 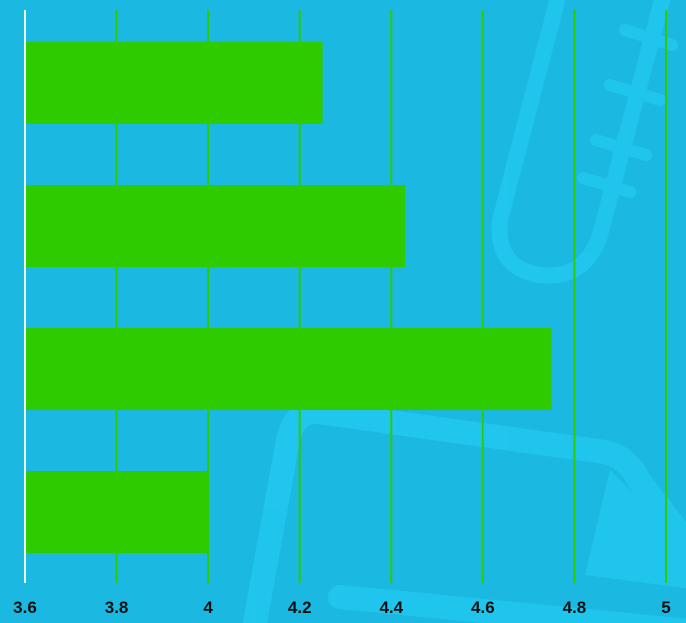 What do you see at coordinates (208, 607) in the screenshot?
I see `x-tick-label: 4` at bounding box center [208, 607].